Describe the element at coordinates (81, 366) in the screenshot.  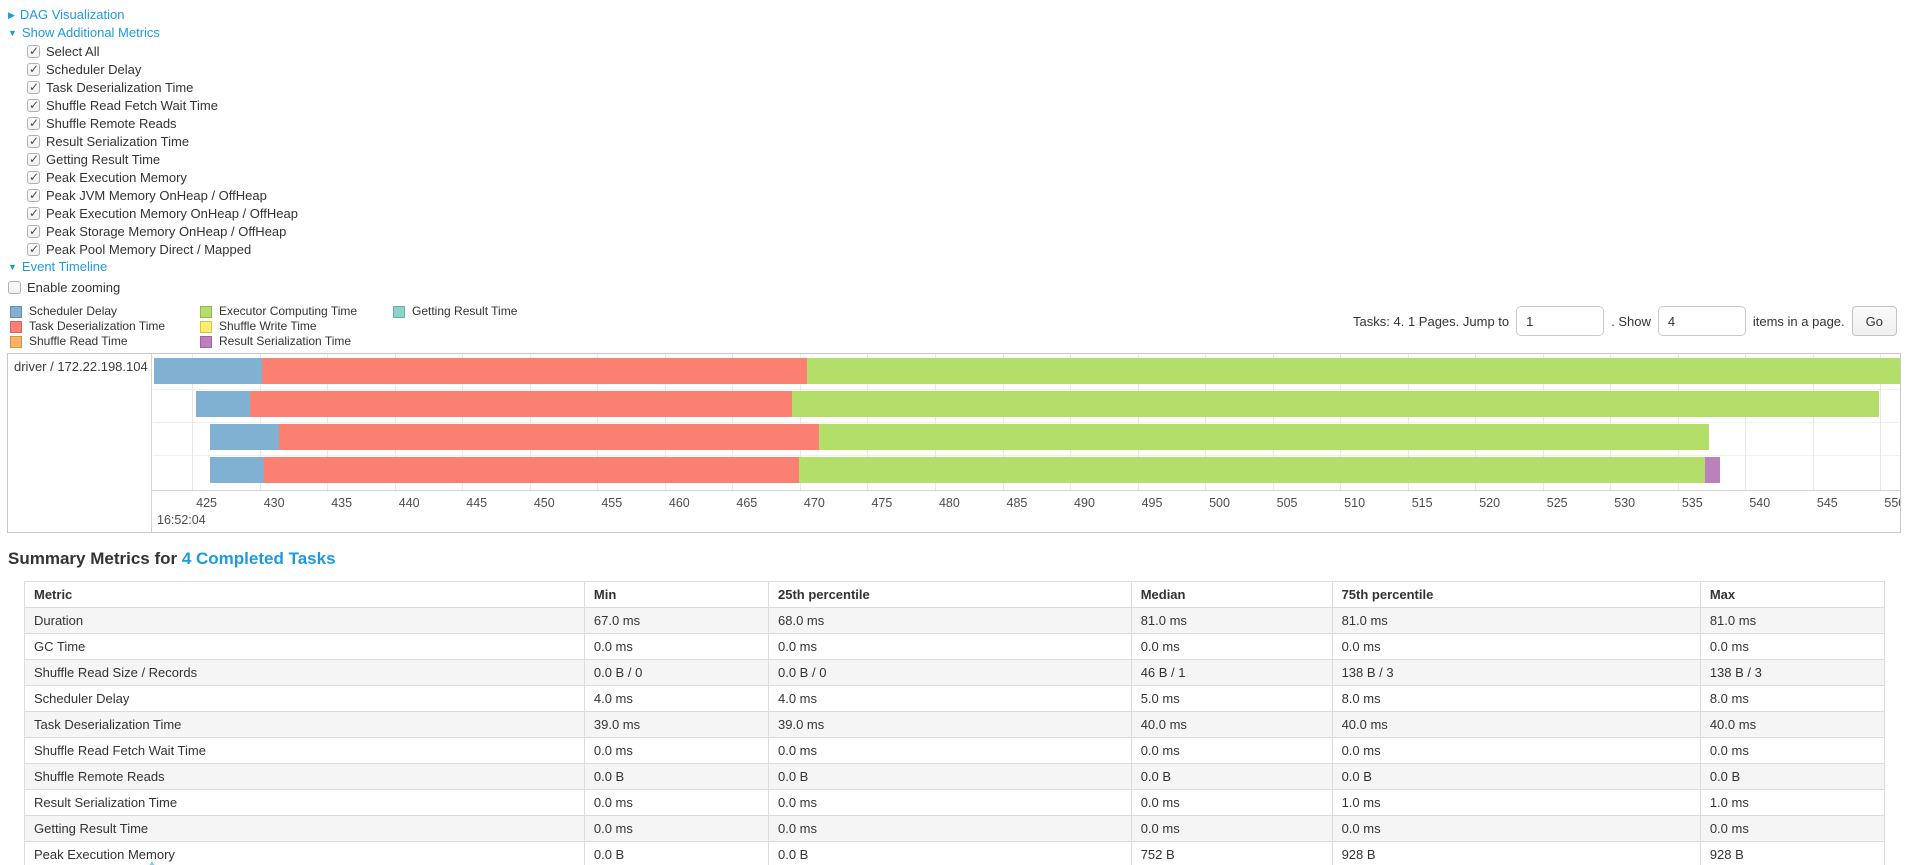
I see `timeline-group-label: driver / 172.22.198.104` at that location.